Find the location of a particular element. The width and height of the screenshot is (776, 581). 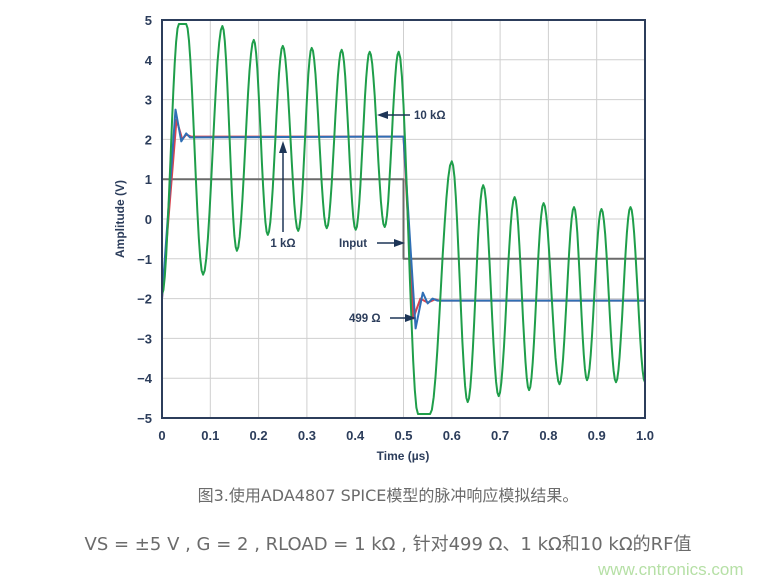

x-tick-label: 0.9 is located at coordinates (597, 435).